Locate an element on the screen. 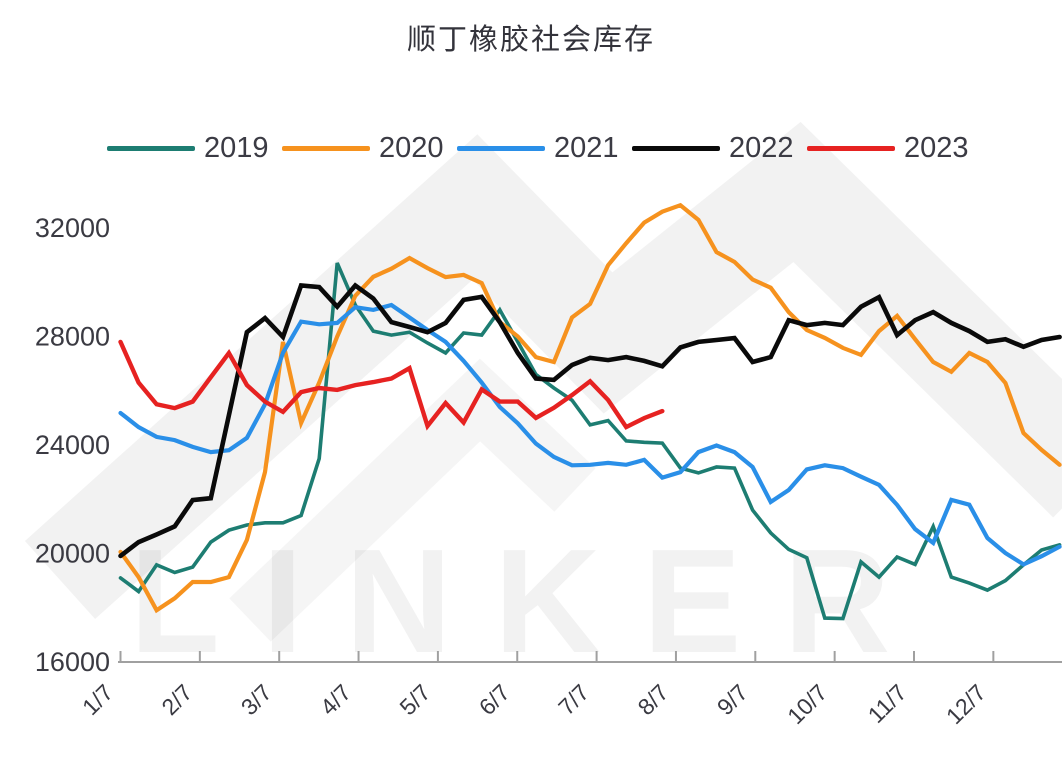 This screenshot has height=774, width=1062. x-axis-label: 1/7 is located at coordinates (97, 699).